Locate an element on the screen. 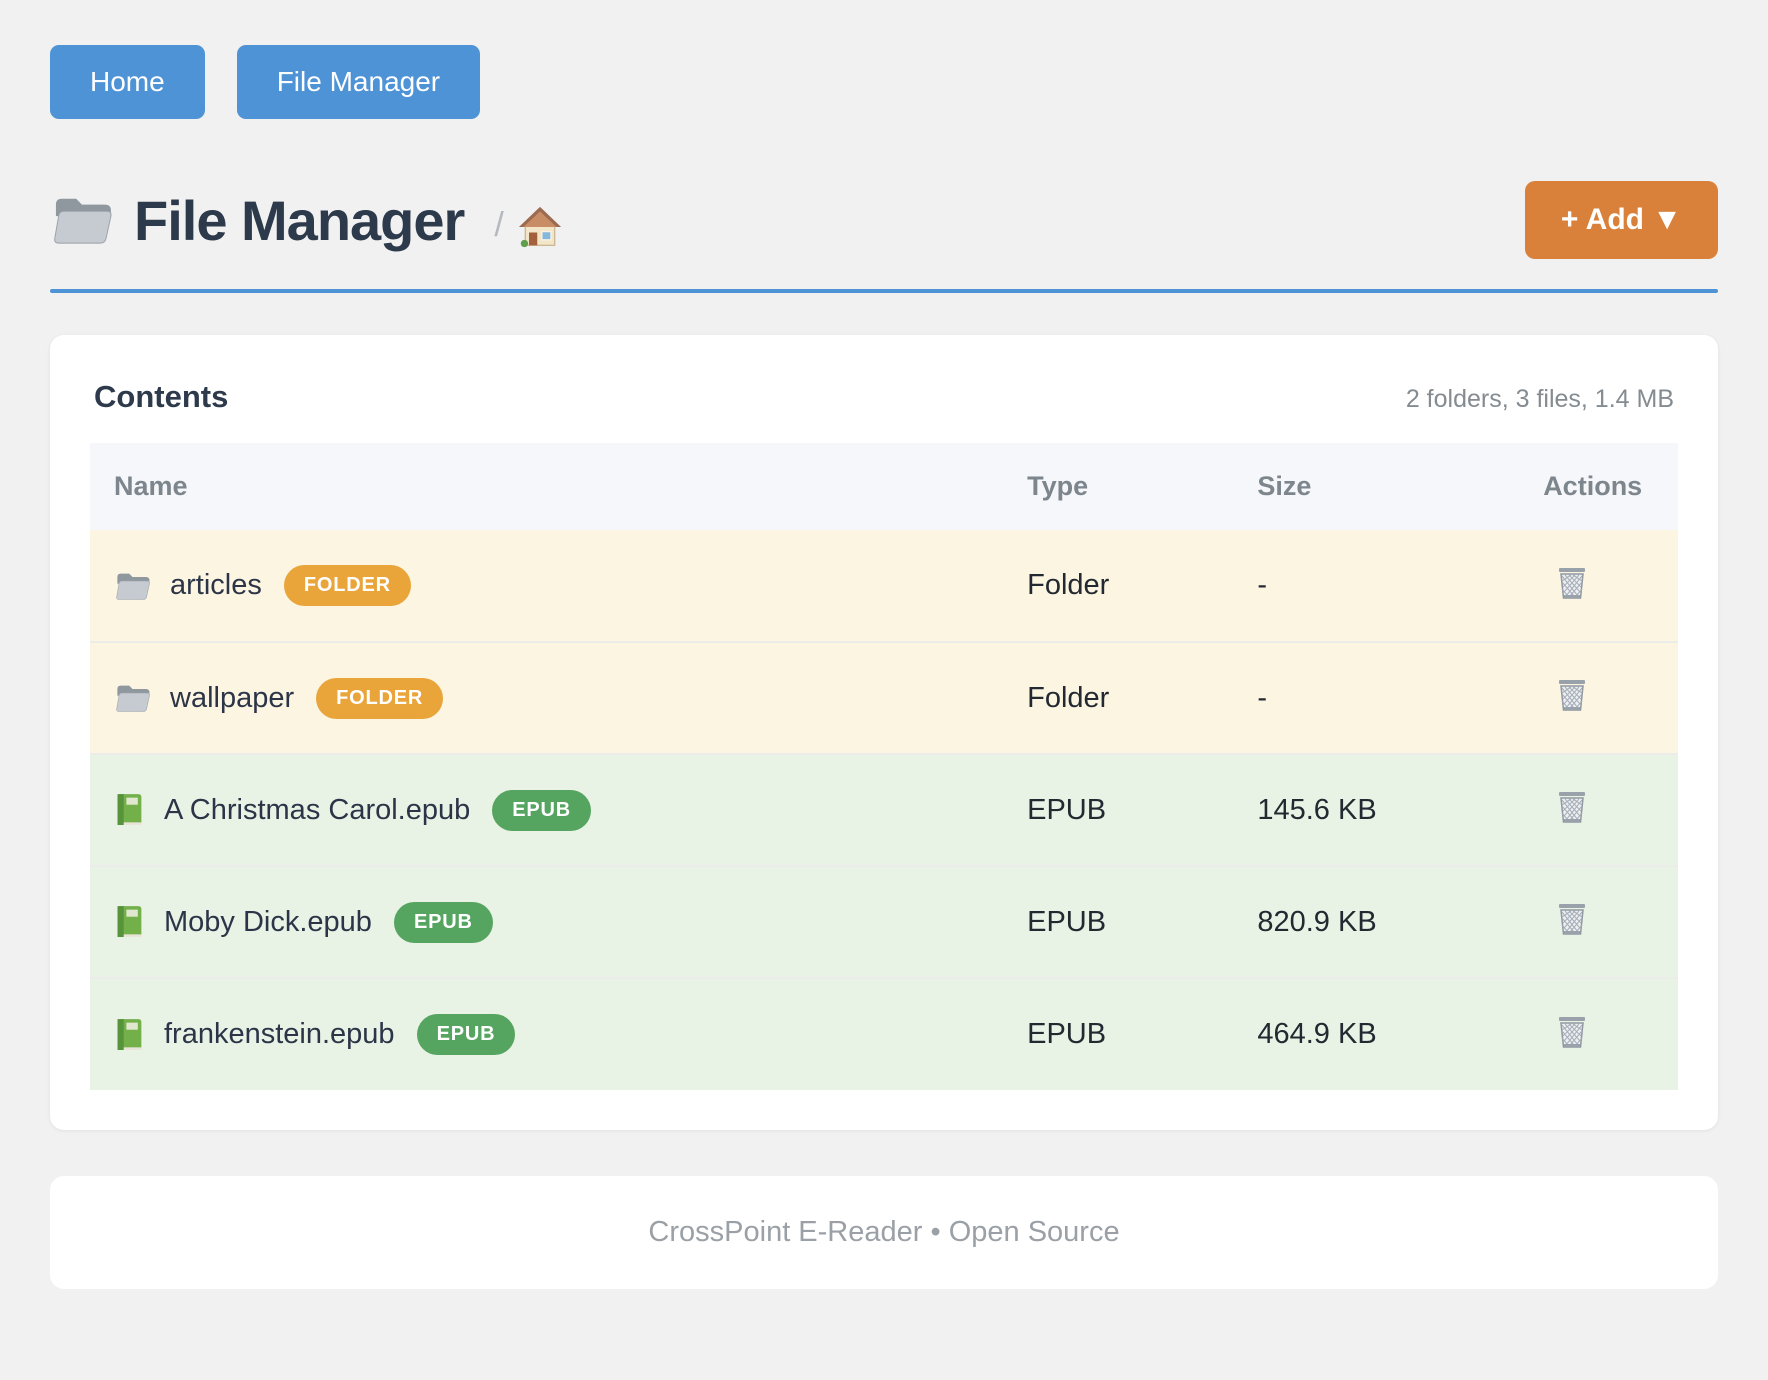 This screenshot has width=1768, height=1380. table-row: frankenstein.epub EPUB EPUB 464.9 KB is located at coordinates (884, 1033).